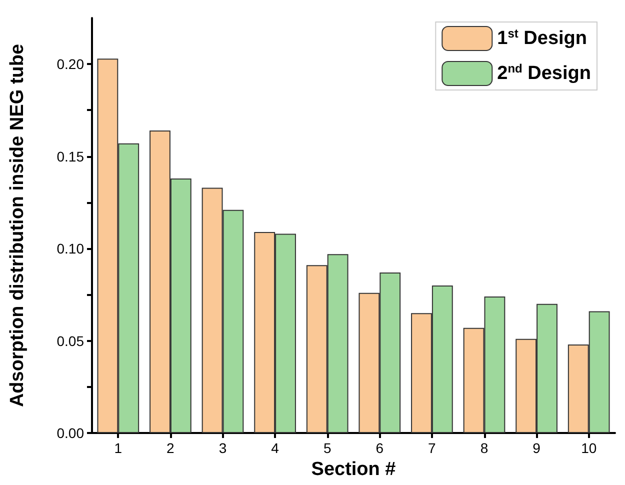 This screenshot has height=485, width=625. Describe the element at coordinates (118, 448) in the screenshot. I see `x-tick-label: 1` at that location.